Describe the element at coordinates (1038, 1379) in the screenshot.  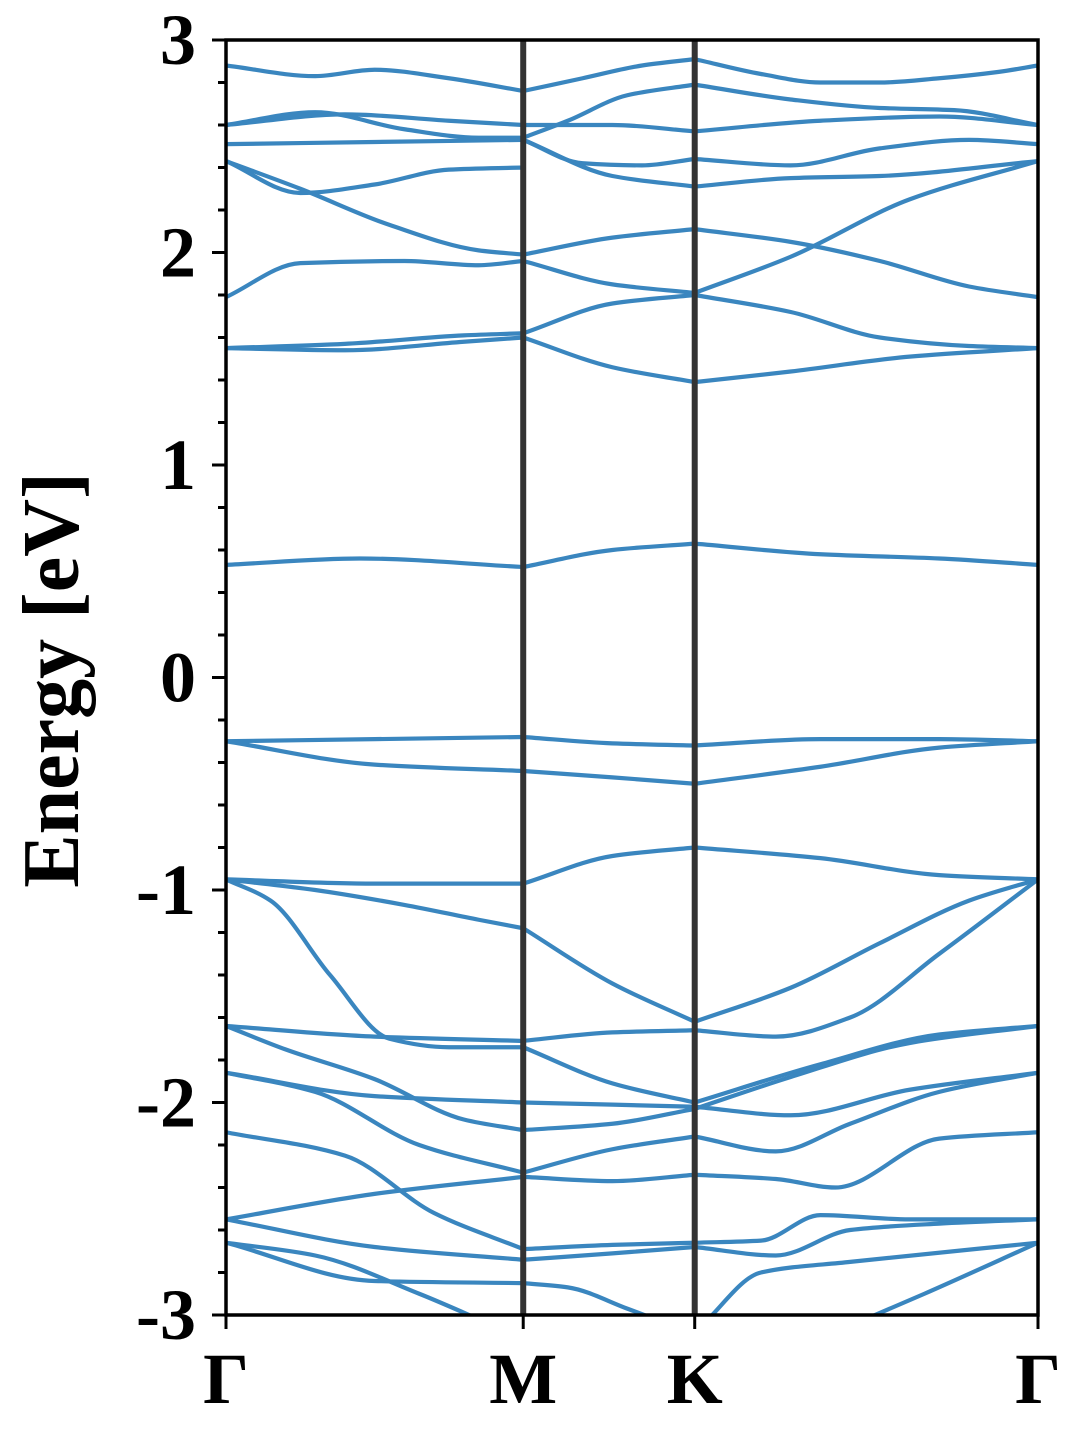
I see `x-tick-label-3: Γ` at that location.